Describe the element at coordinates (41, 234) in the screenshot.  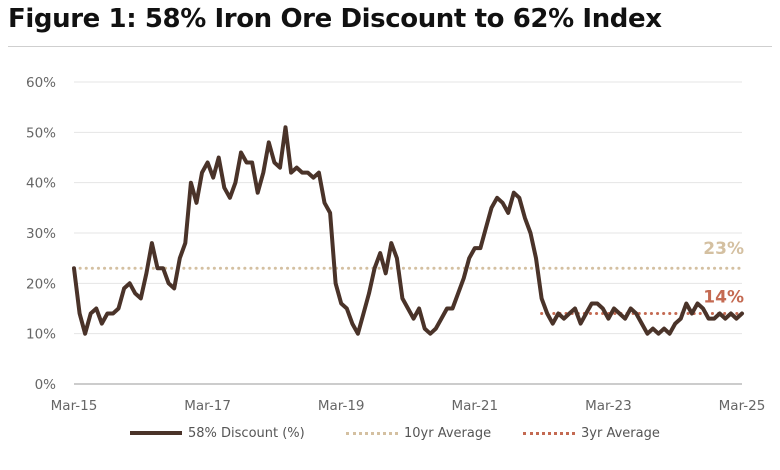
I see `y-tick-label: 30%` at that location.